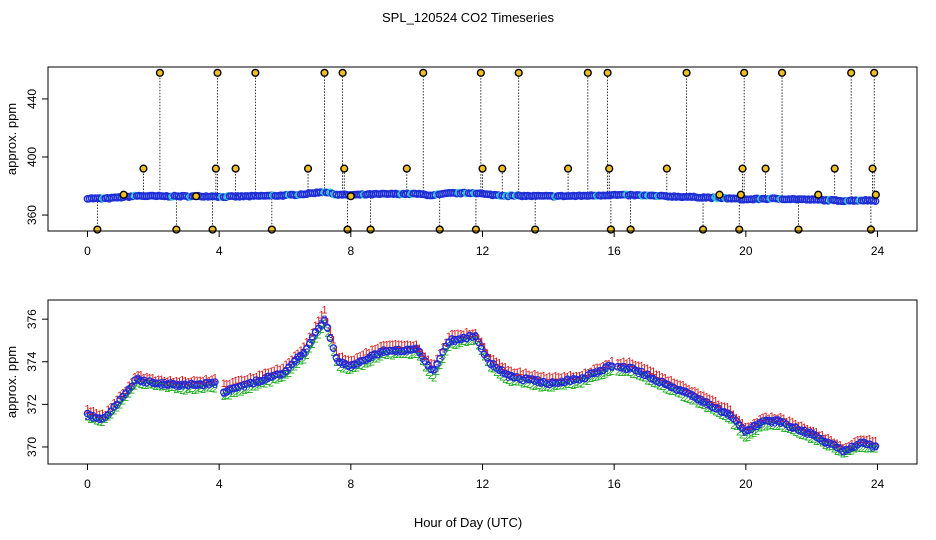 This screenshot has height=540, width=936. I want to click on x-axis-label: Hour of Day (UTC), so click(468, 522).